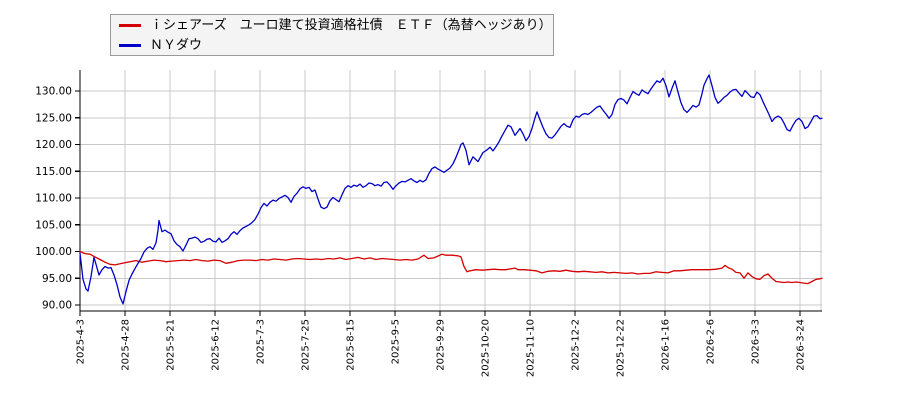 This screenshot has height=400, width=900. Describe the element at coordinates (53, 225) in the screenshot. I see `y-tick-label: 105.00` at that location.